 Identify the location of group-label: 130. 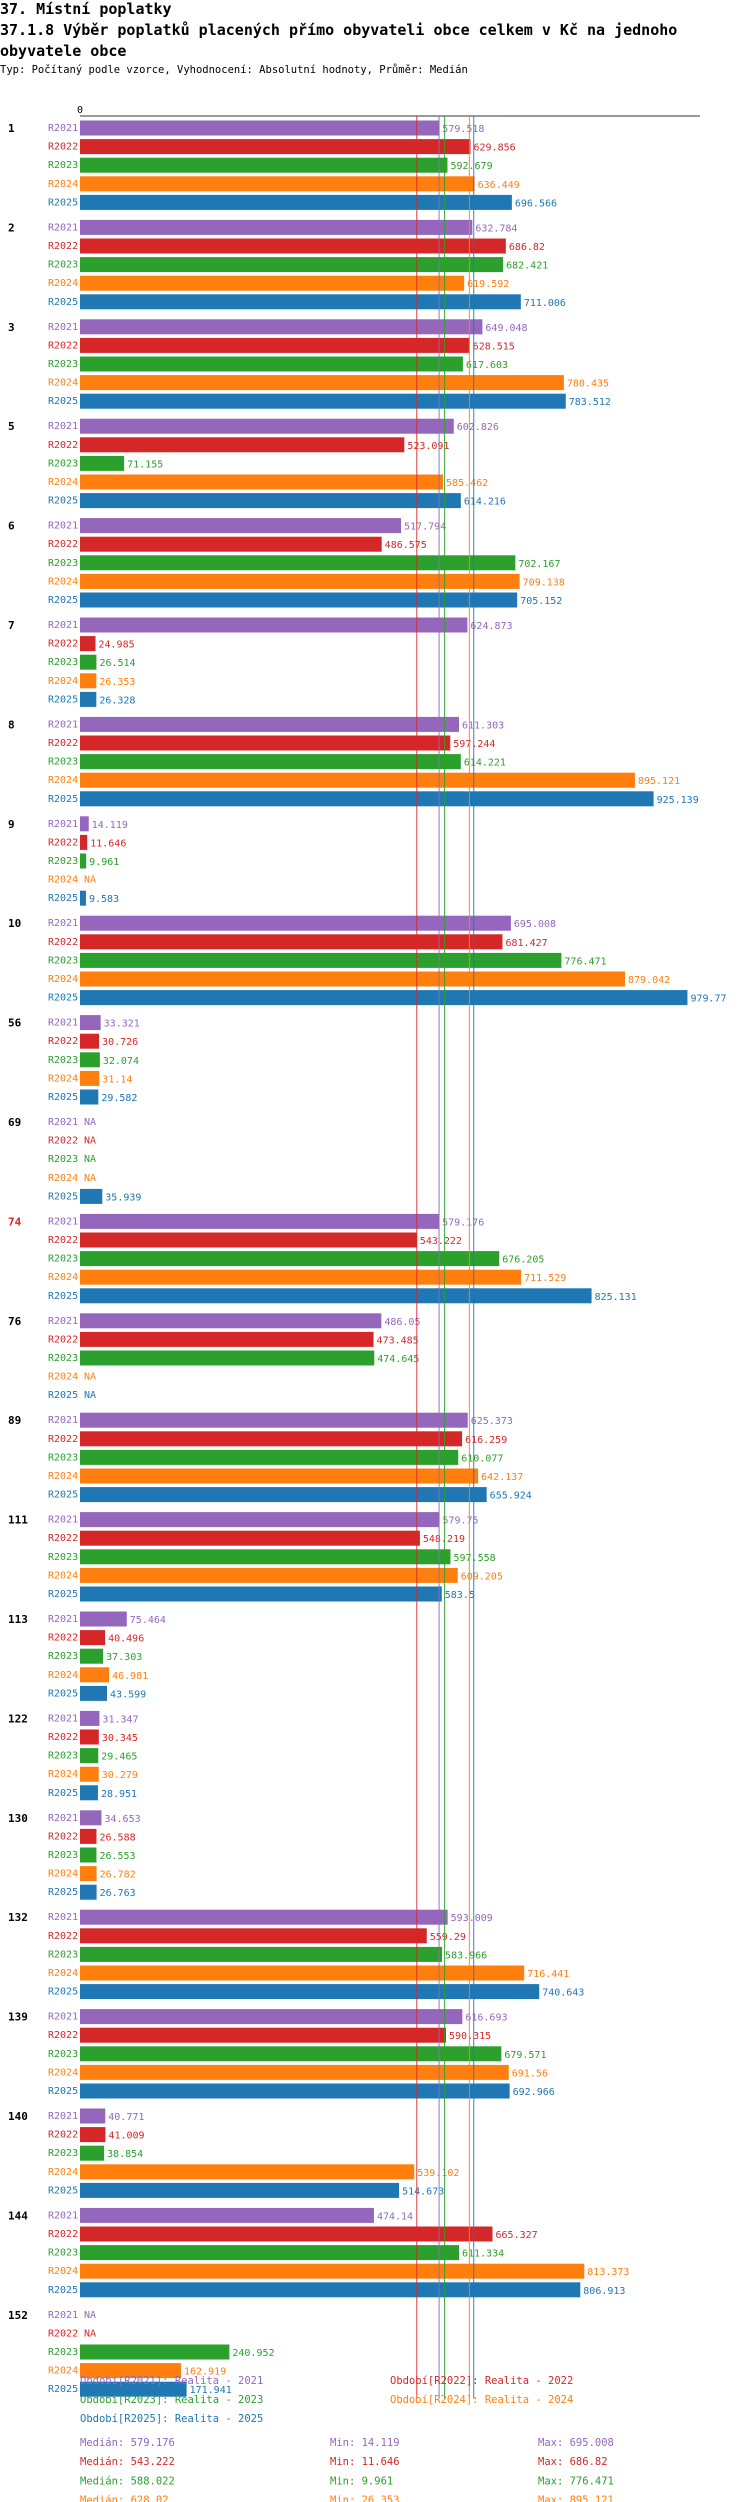
(18, 1818).